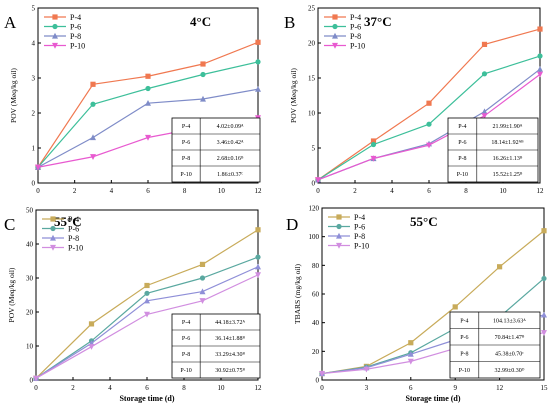 The width and height of the screenshot is (550, 414). Describe the element at coordinates (455, 388) in the screenshot. I see `x-tick-label: 9` at that location.